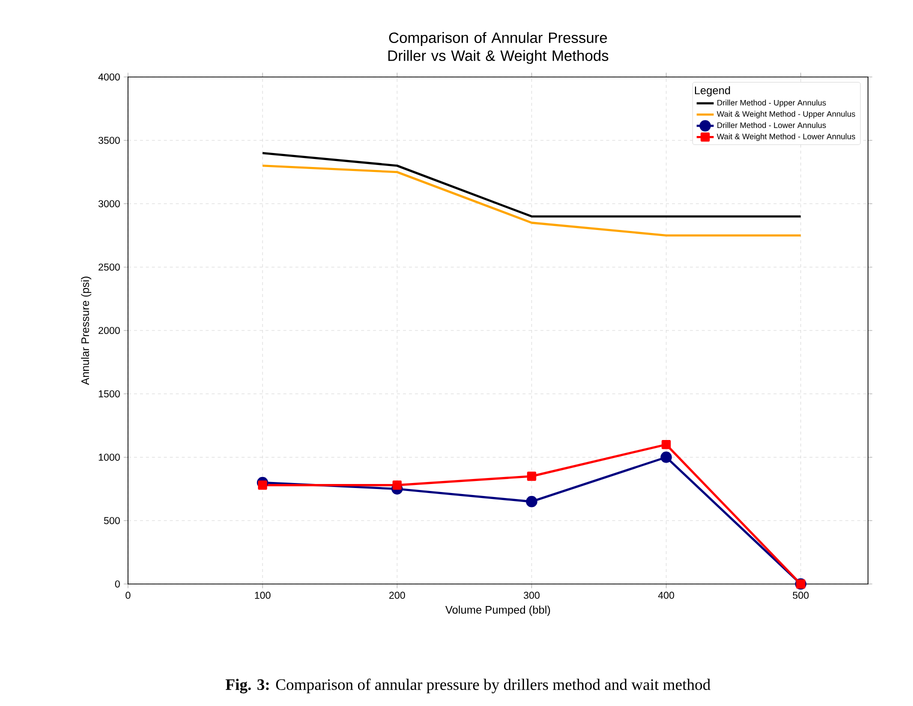  I want to click on y-tick-label: 1000, so click(109, 457).